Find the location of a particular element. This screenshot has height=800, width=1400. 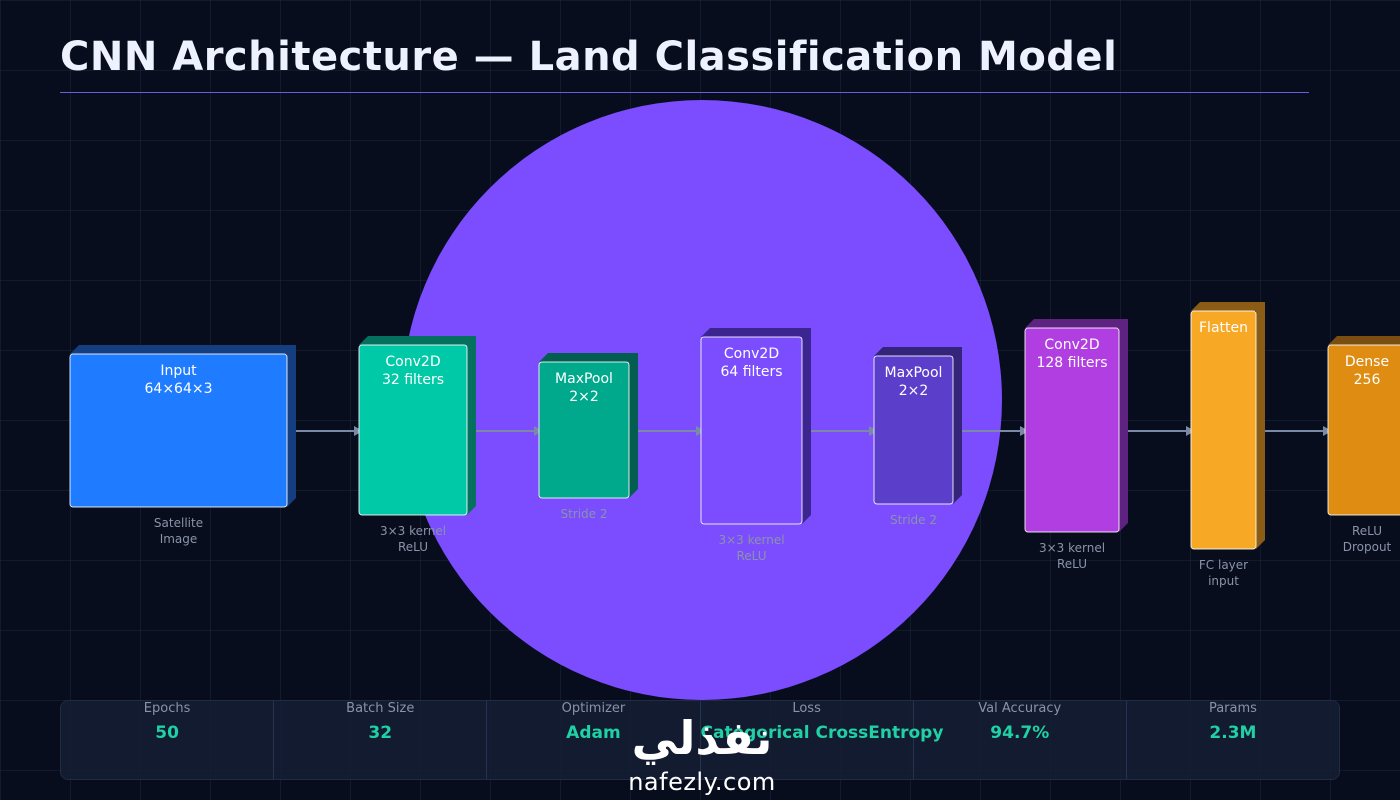

stat-value: 94.7% is located at coordinates (1020, 733).